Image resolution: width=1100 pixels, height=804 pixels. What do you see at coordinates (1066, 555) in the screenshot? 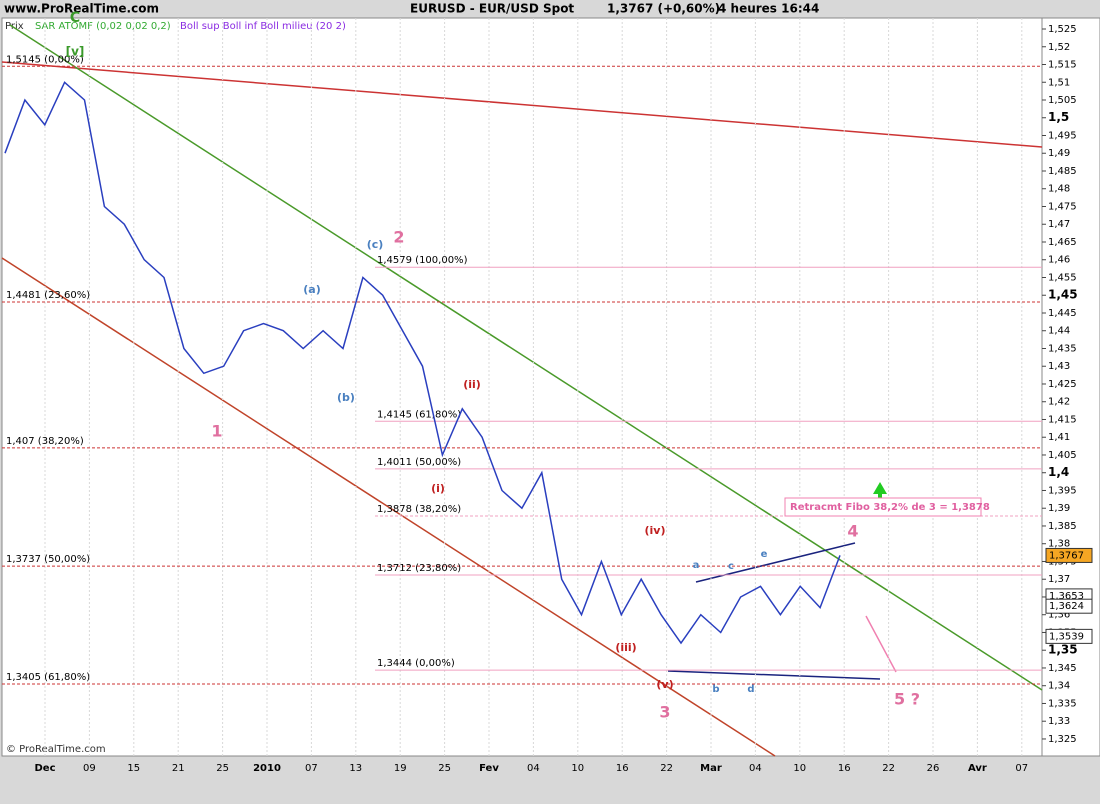
I see `price-tag-label: 1,3767` at bounding box center [1066, 555].